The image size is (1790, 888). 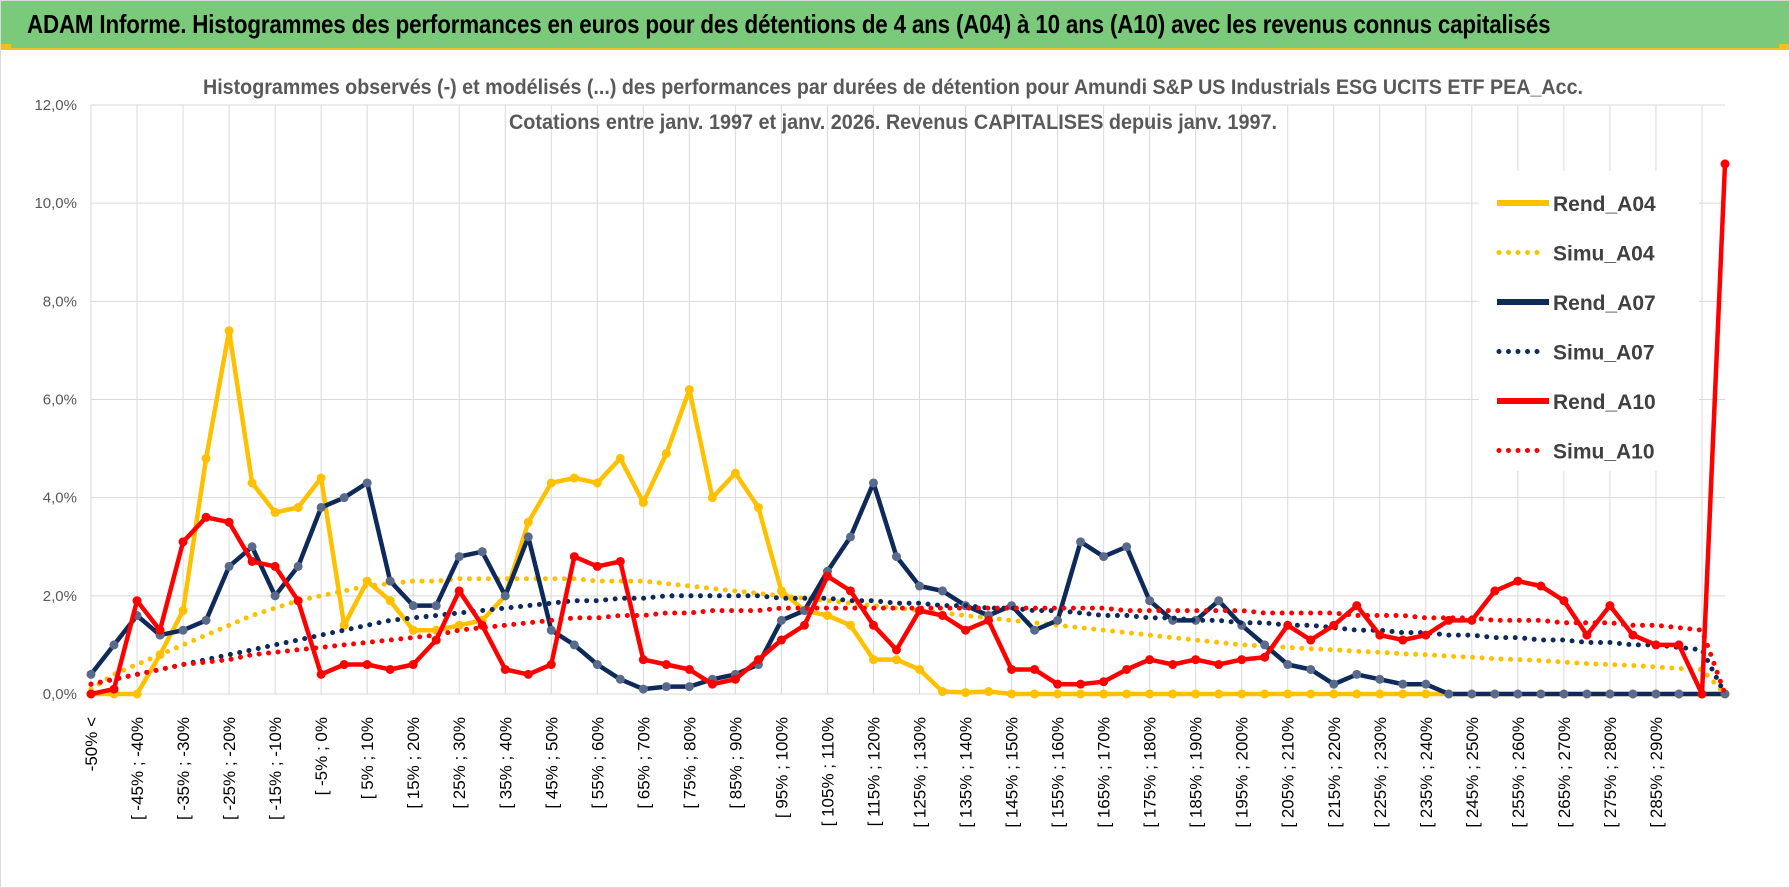 What do you see at coordinates (1604, 452) in the screenshot?
I see `legend-label: Simu_A10` at bounding box center [1604, 452].